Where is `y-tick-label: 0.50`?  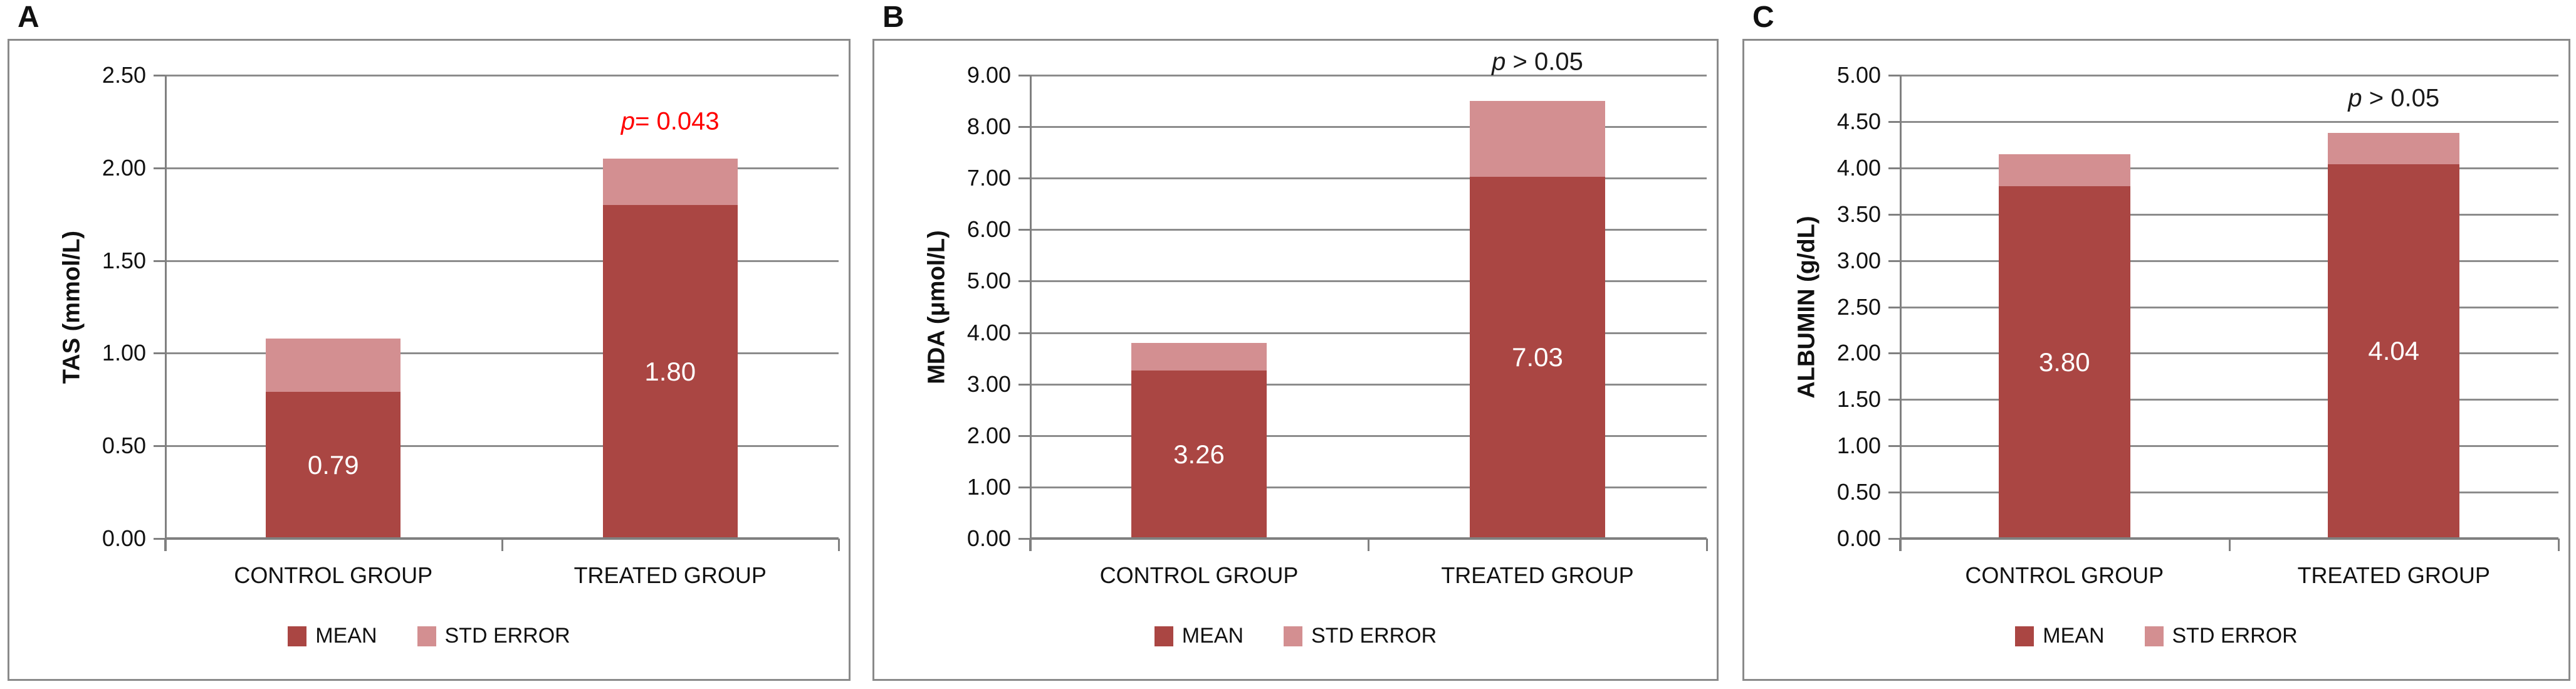
y-tick-label: 0.50 is located at coordinates (124, 446).